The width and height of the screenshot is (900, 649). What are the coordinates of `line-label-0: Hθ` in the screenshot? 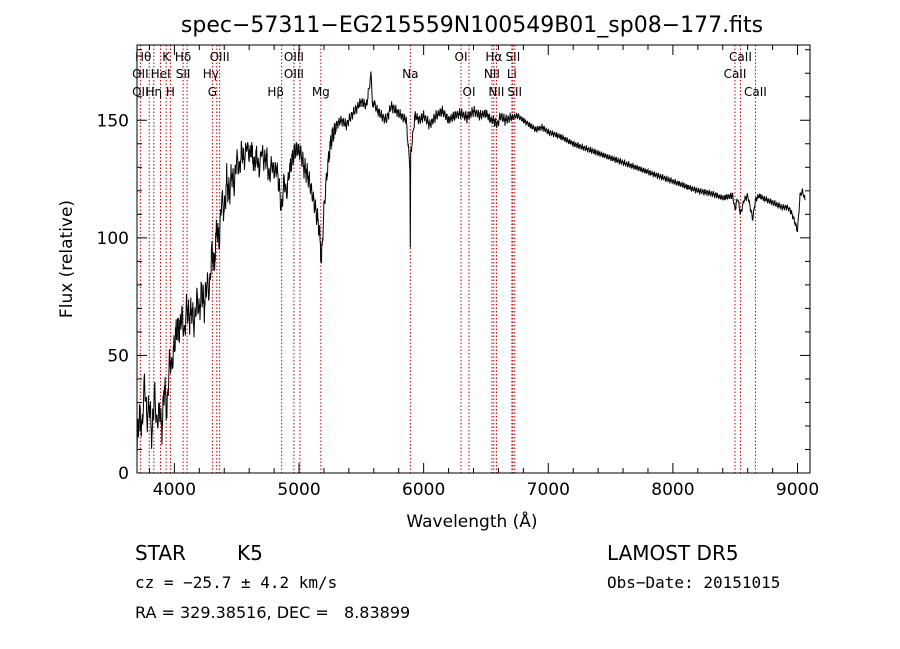 It's located at (143, 57).